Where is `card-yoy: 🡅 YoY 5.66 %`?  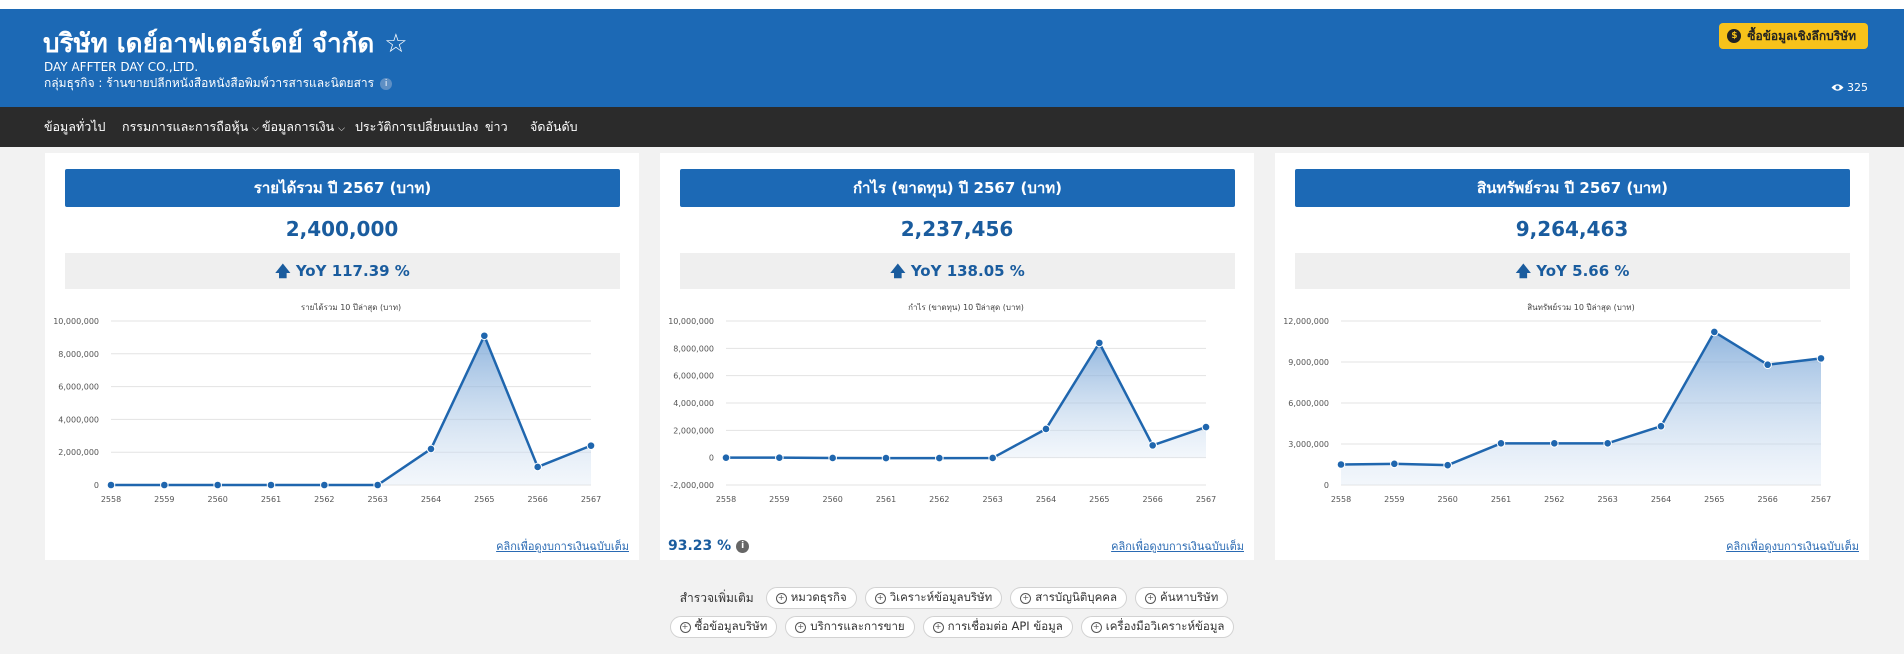 card-yoy: 🡅 YoY 5.66 % is located at coordinates (1572, 271).